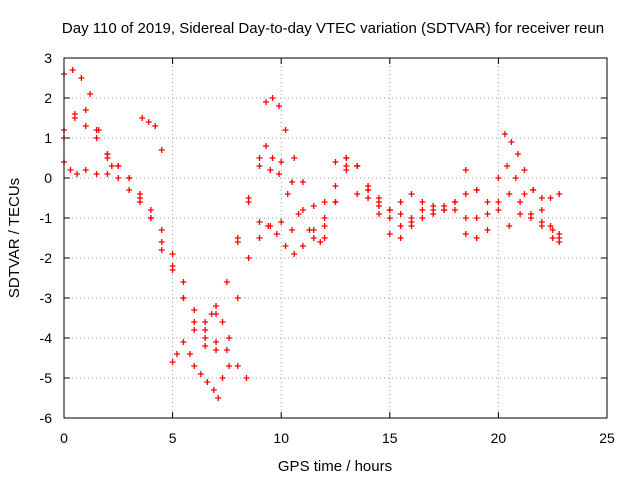 The image size is (640, 480). I want to click on x-tick-label: 25, so click(607, 438).